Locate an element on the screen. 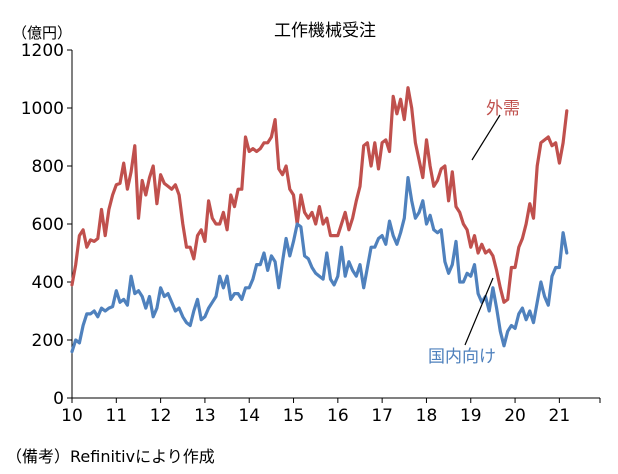 The width and height of the screenshot is (618, 474). y-tick-label: 0 is located at coordinates (58, 399).